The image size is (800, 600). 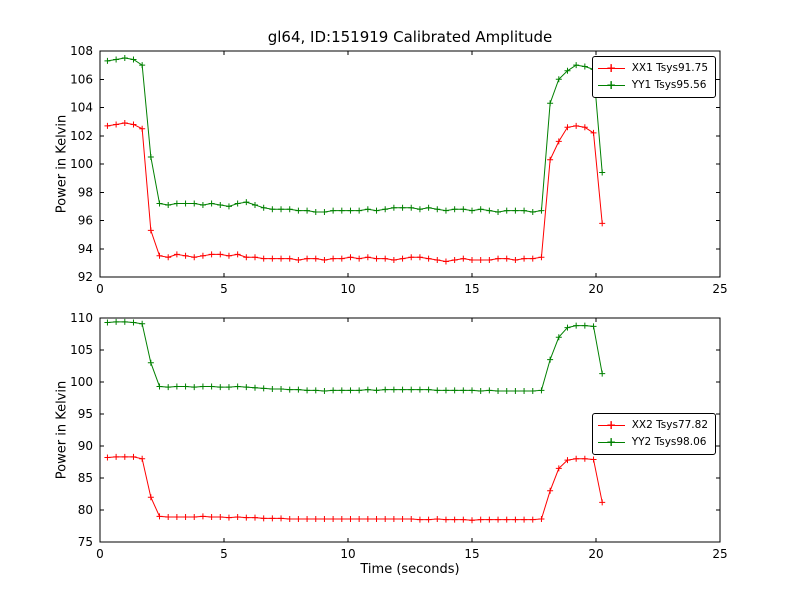 I want to click on y-tick-label: 85, so click(x=85, y=478).